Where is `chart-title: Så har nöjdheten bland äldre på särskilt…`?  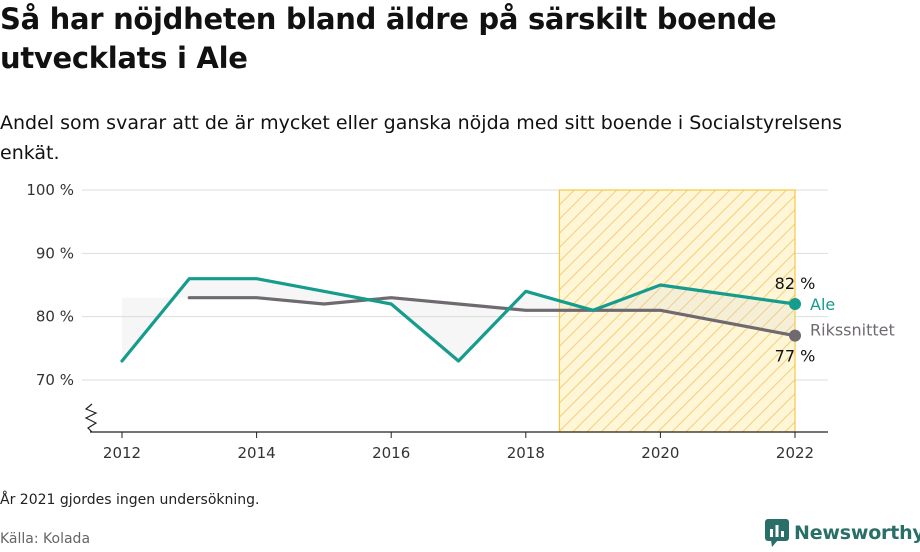 chart-title: Så har nöjdheten bland äldre på särskilt… is located at coordinates (388, 38).